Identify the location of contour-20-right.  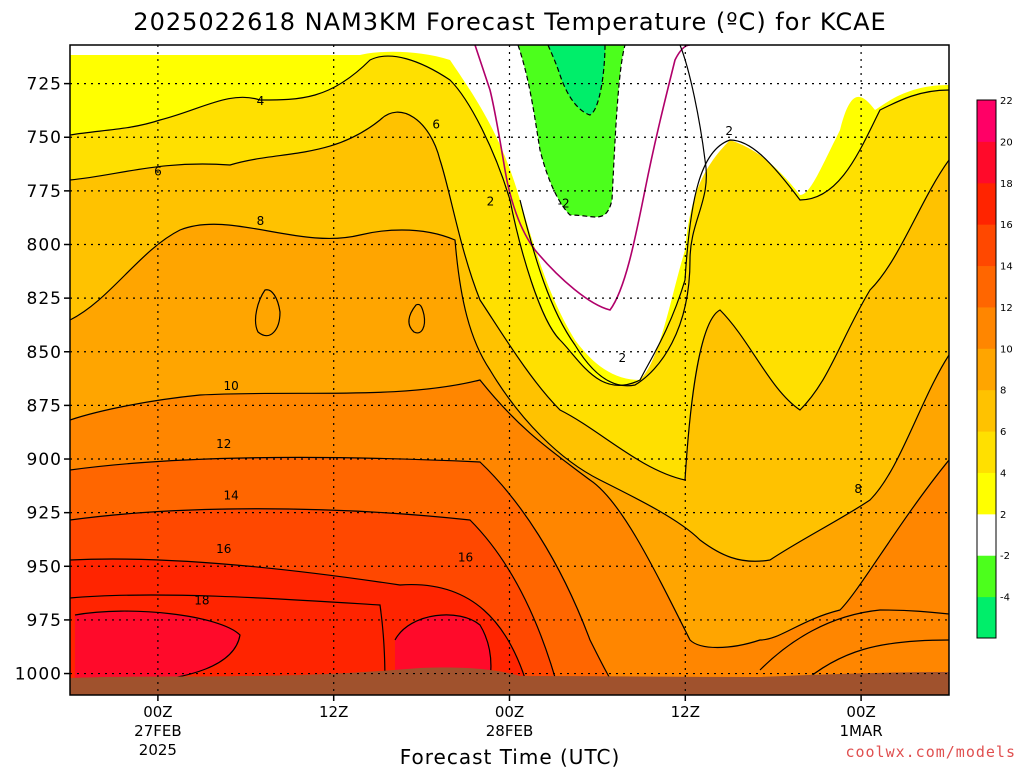
(443, 647).